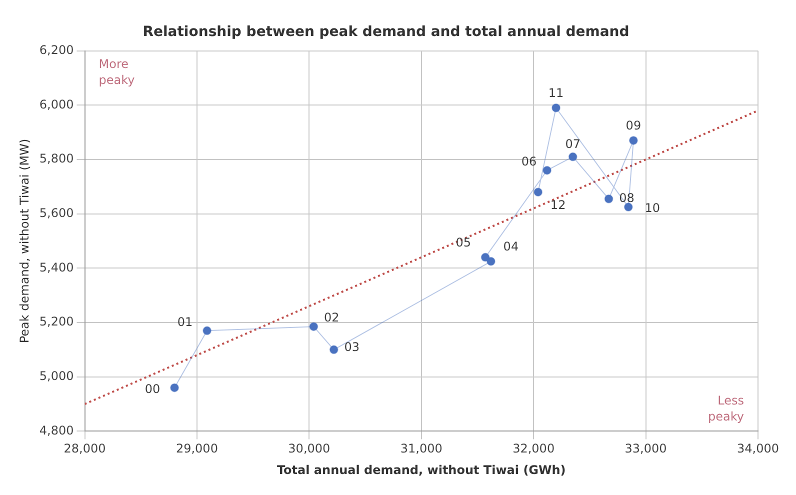  Describe the element at coordinates (558, 205) in the screenshot. I see `annotation: 12` at that location.